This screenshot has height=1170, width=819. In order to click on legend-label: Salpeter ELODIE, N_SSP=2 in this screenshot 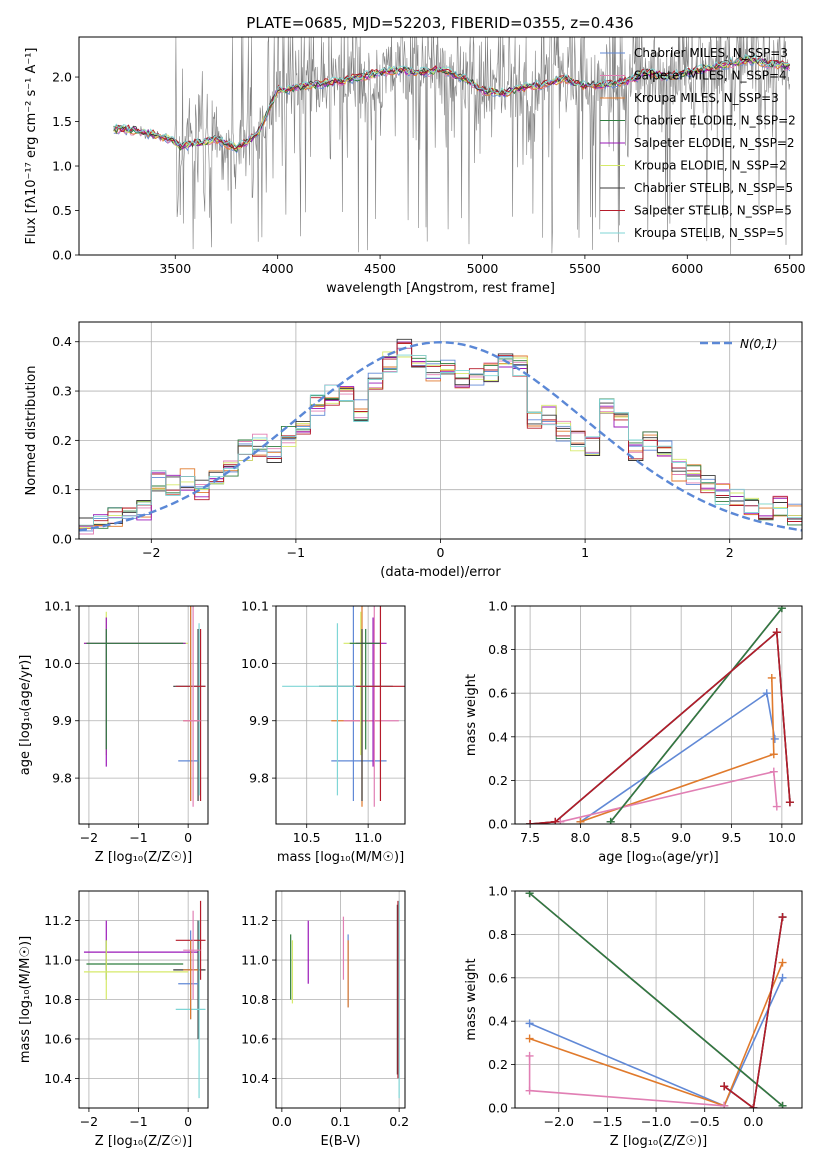, I will do `click(714, 143)`.